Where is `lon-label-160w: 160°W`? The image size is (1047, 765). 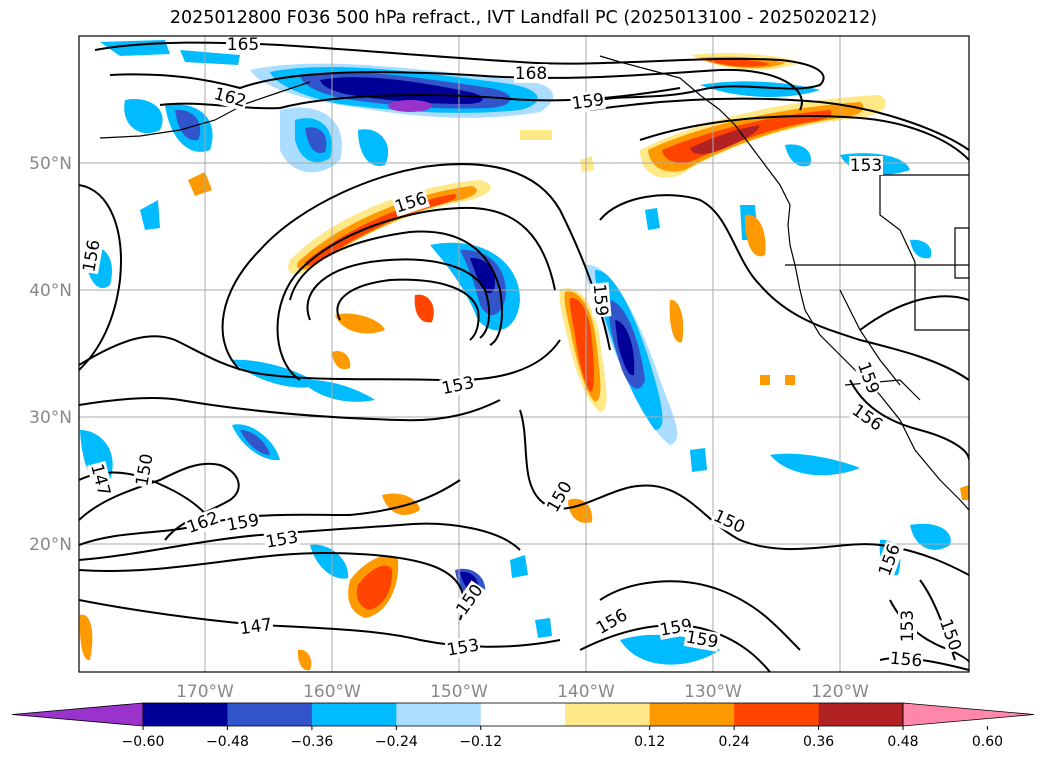
lon-label-160w: 160°W is located at coordinates (332, 692).